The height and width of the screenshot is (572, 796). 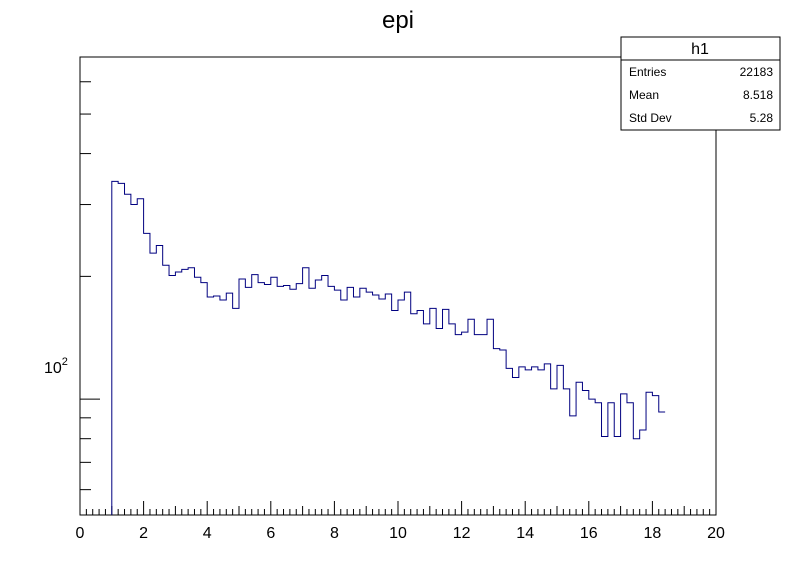 What do you see at coordinates (90, 286) in the screenshot?
I see `y-axis` at bounding box center [90, 286].